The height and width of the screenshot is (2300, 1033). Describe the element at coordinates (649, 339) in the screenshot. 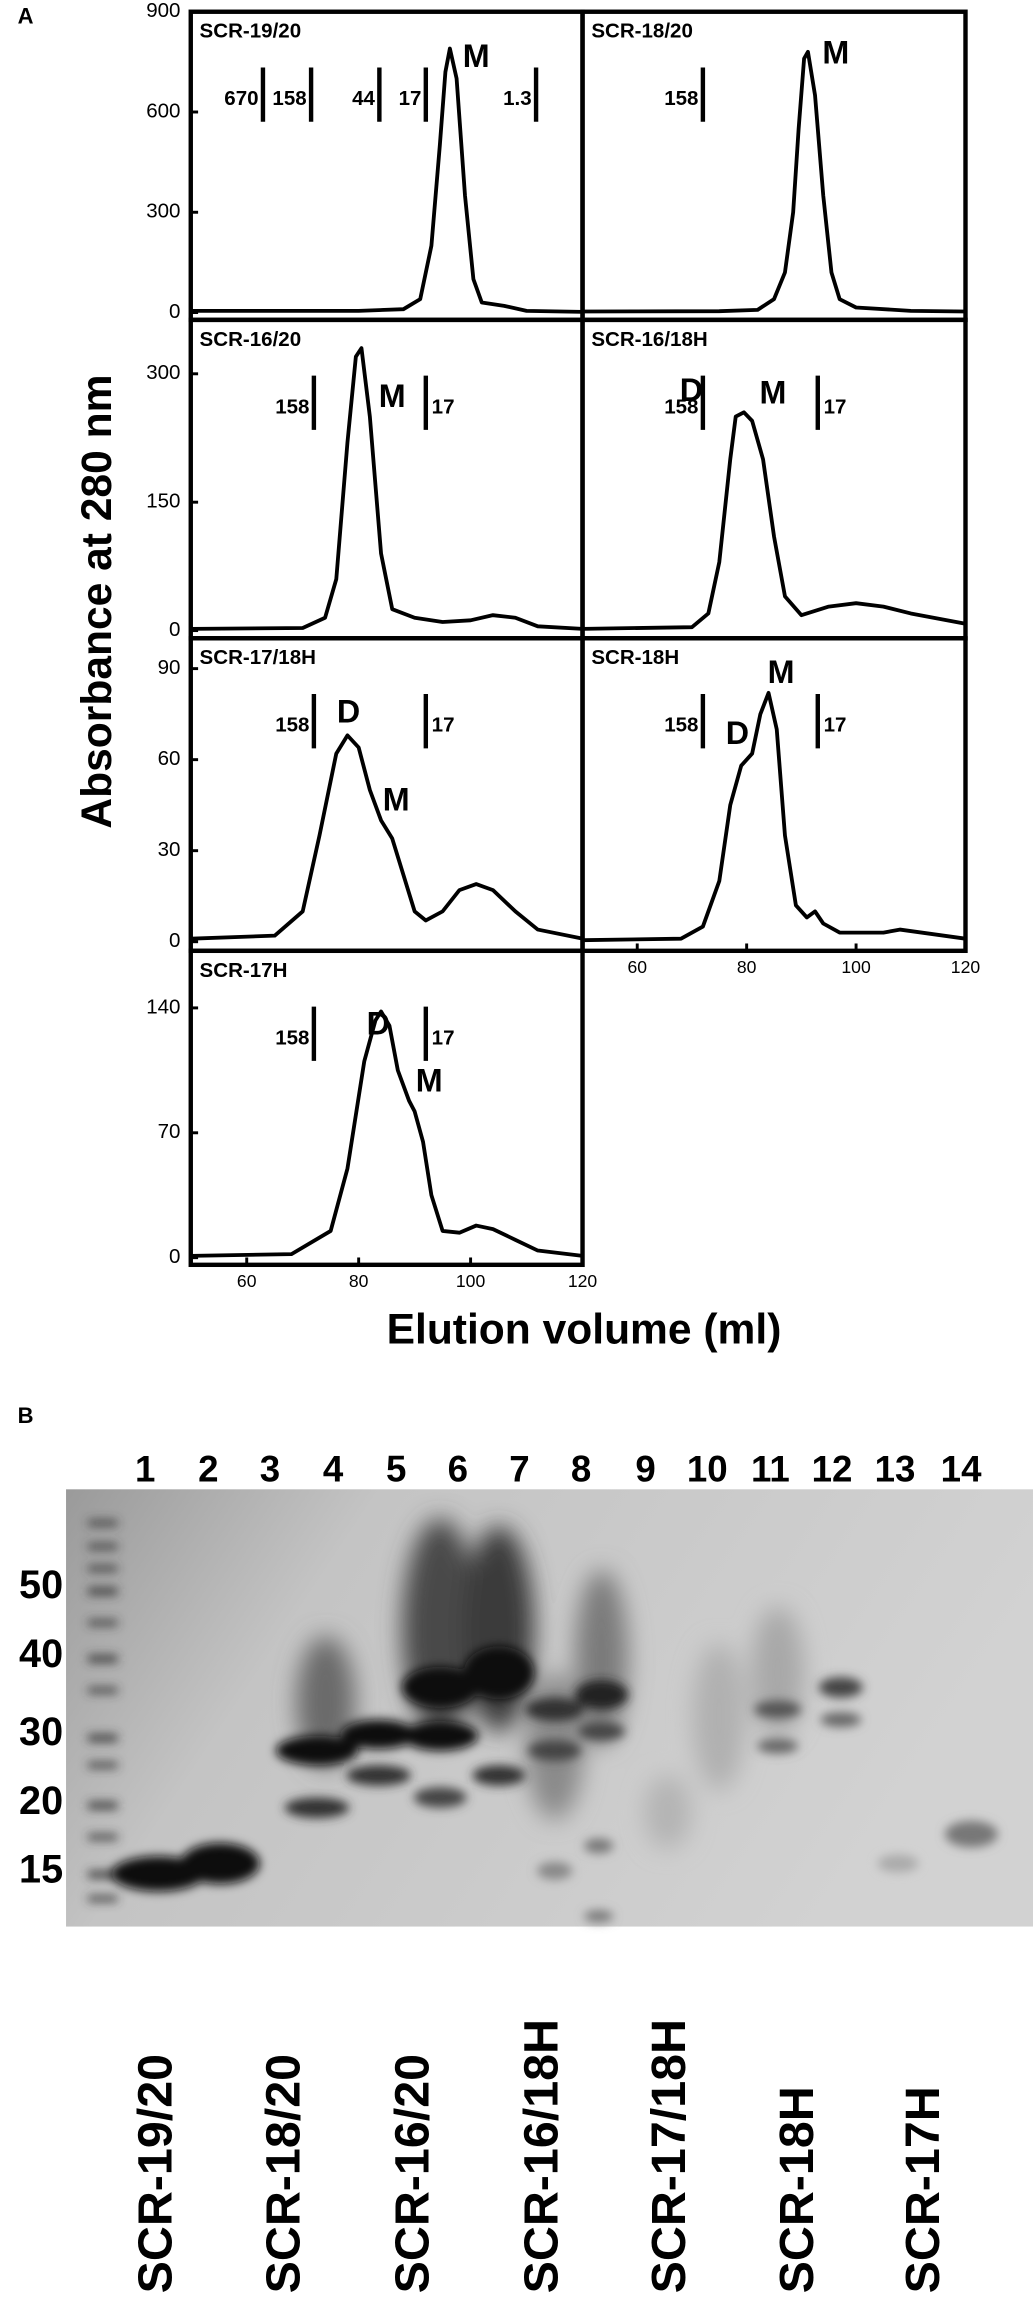

I see `panel-title: SCR-16/18H` at that location.